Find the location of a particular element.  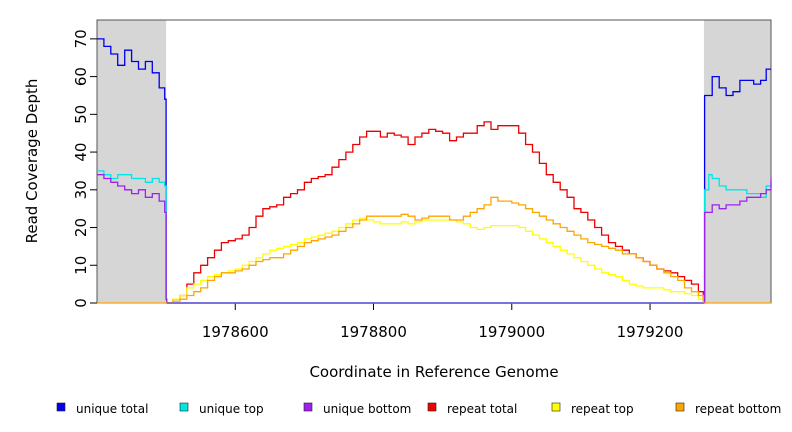

x-tick-label: 1978600 is located at coordinates (235, 332).